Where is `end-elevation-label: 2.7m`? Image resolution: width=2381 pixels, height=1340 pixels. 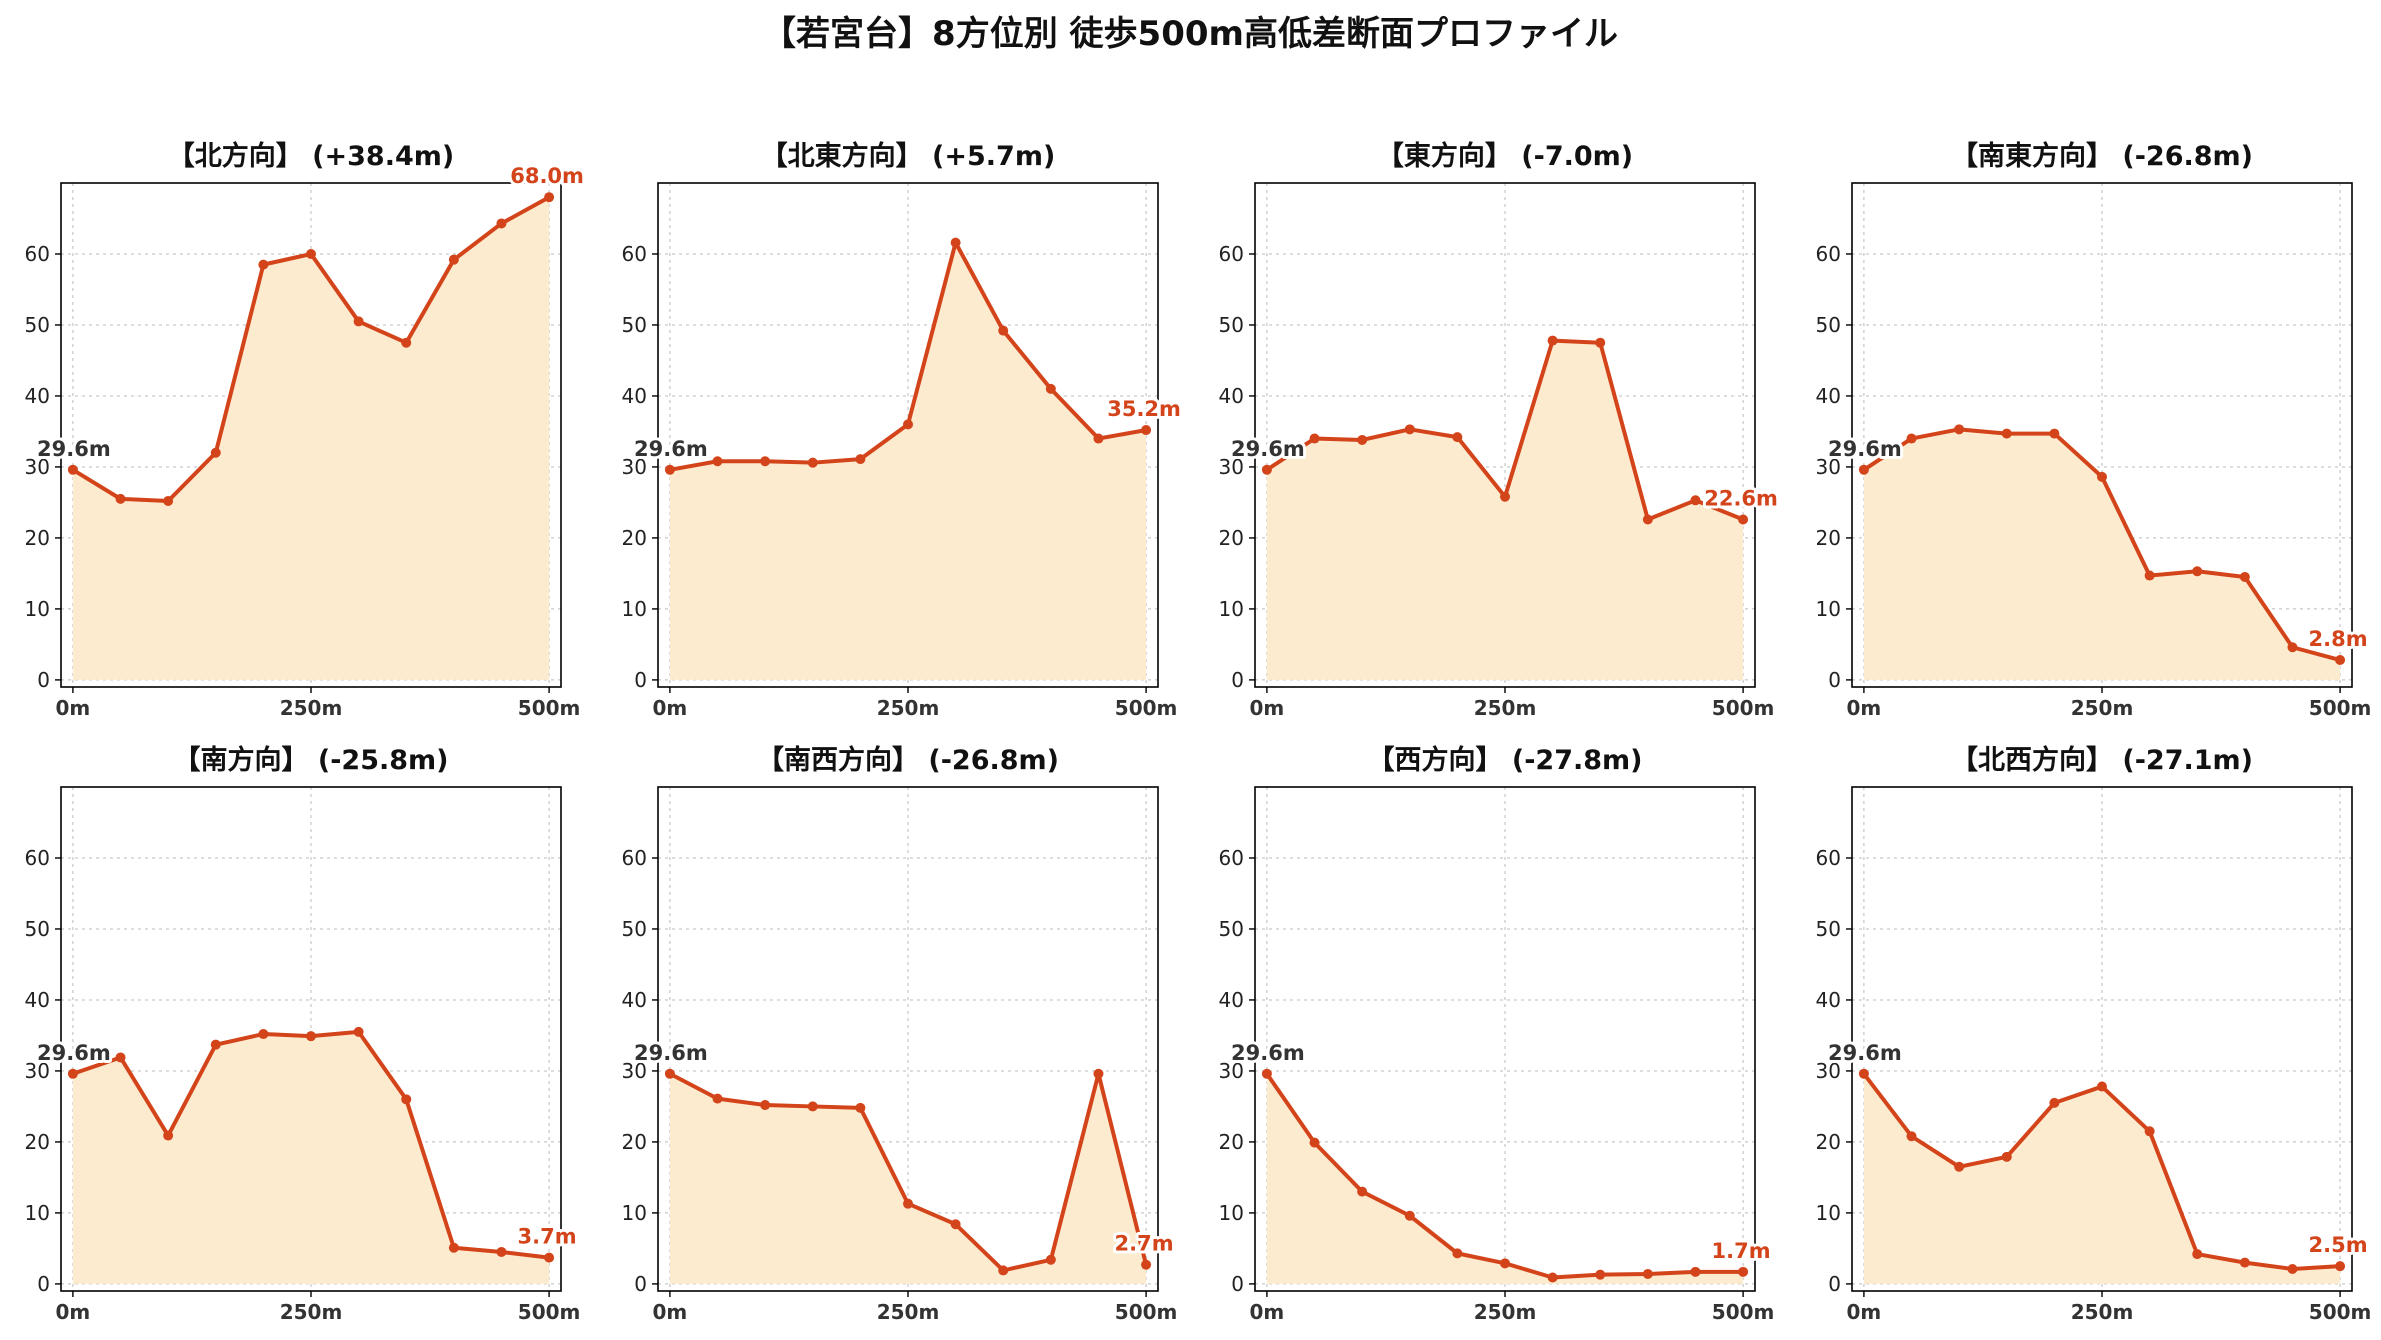
end-elevation-label: 2.7m is located at coordinates (1144, 1244).